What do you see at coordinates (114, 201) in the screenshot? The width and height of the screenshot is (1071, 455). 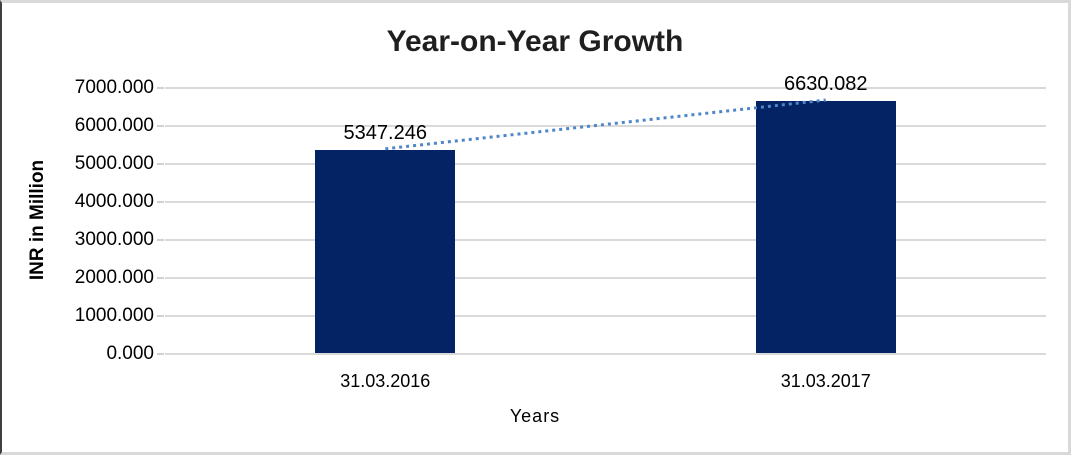 I see `y-axis-tick-label: 4000.000` at bounding box center [114, 201].